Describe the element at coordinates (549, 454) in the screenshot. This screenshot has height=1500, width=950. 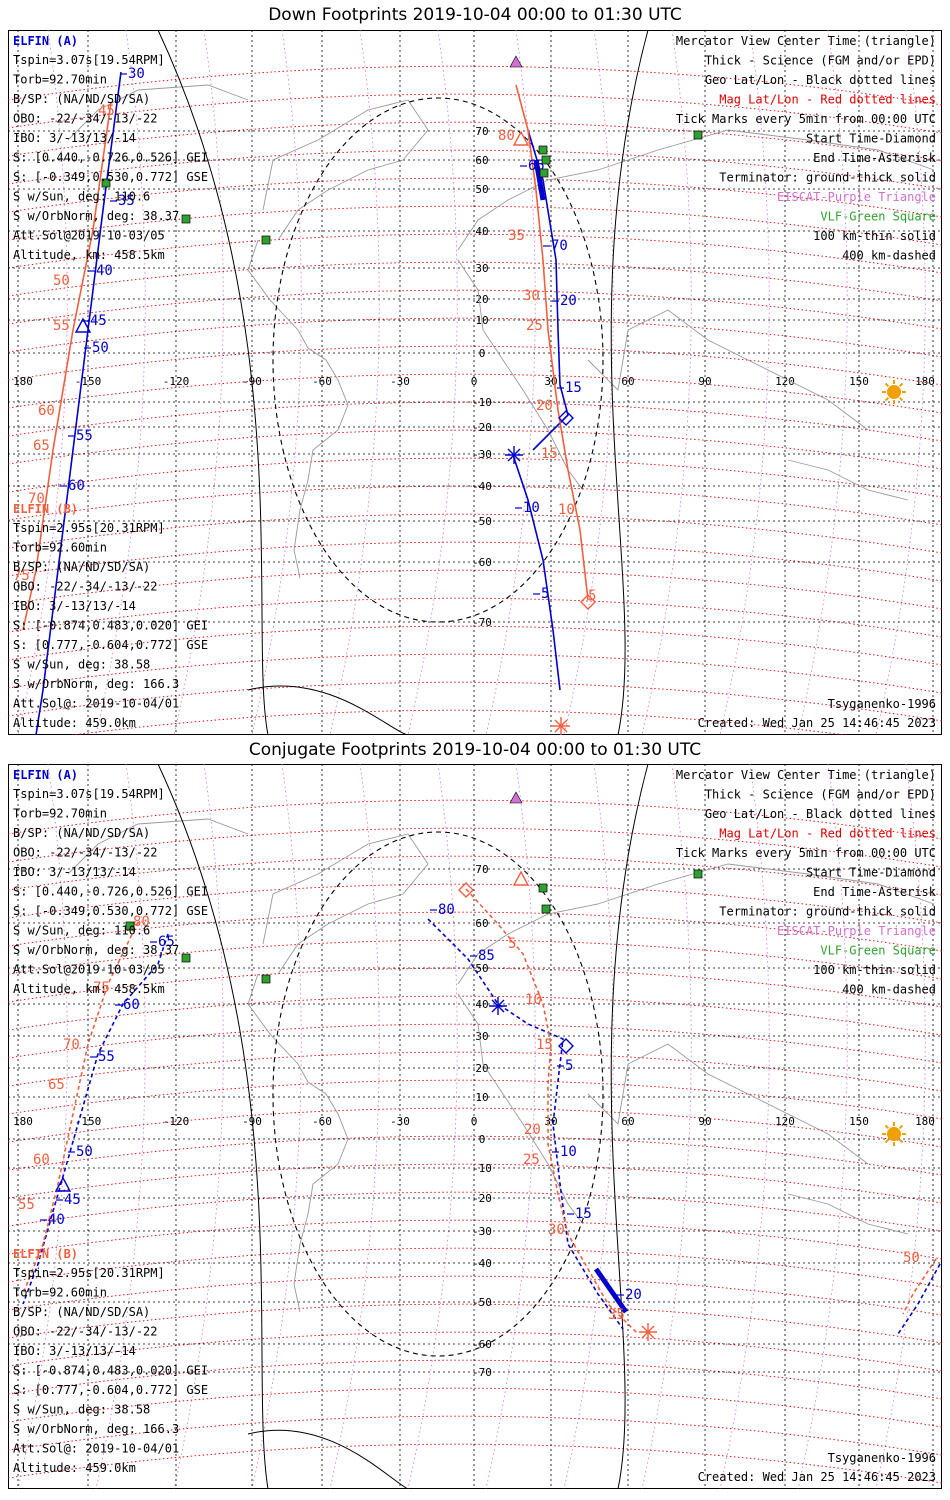
I see `elfin-b-time-label: 15` at that location.